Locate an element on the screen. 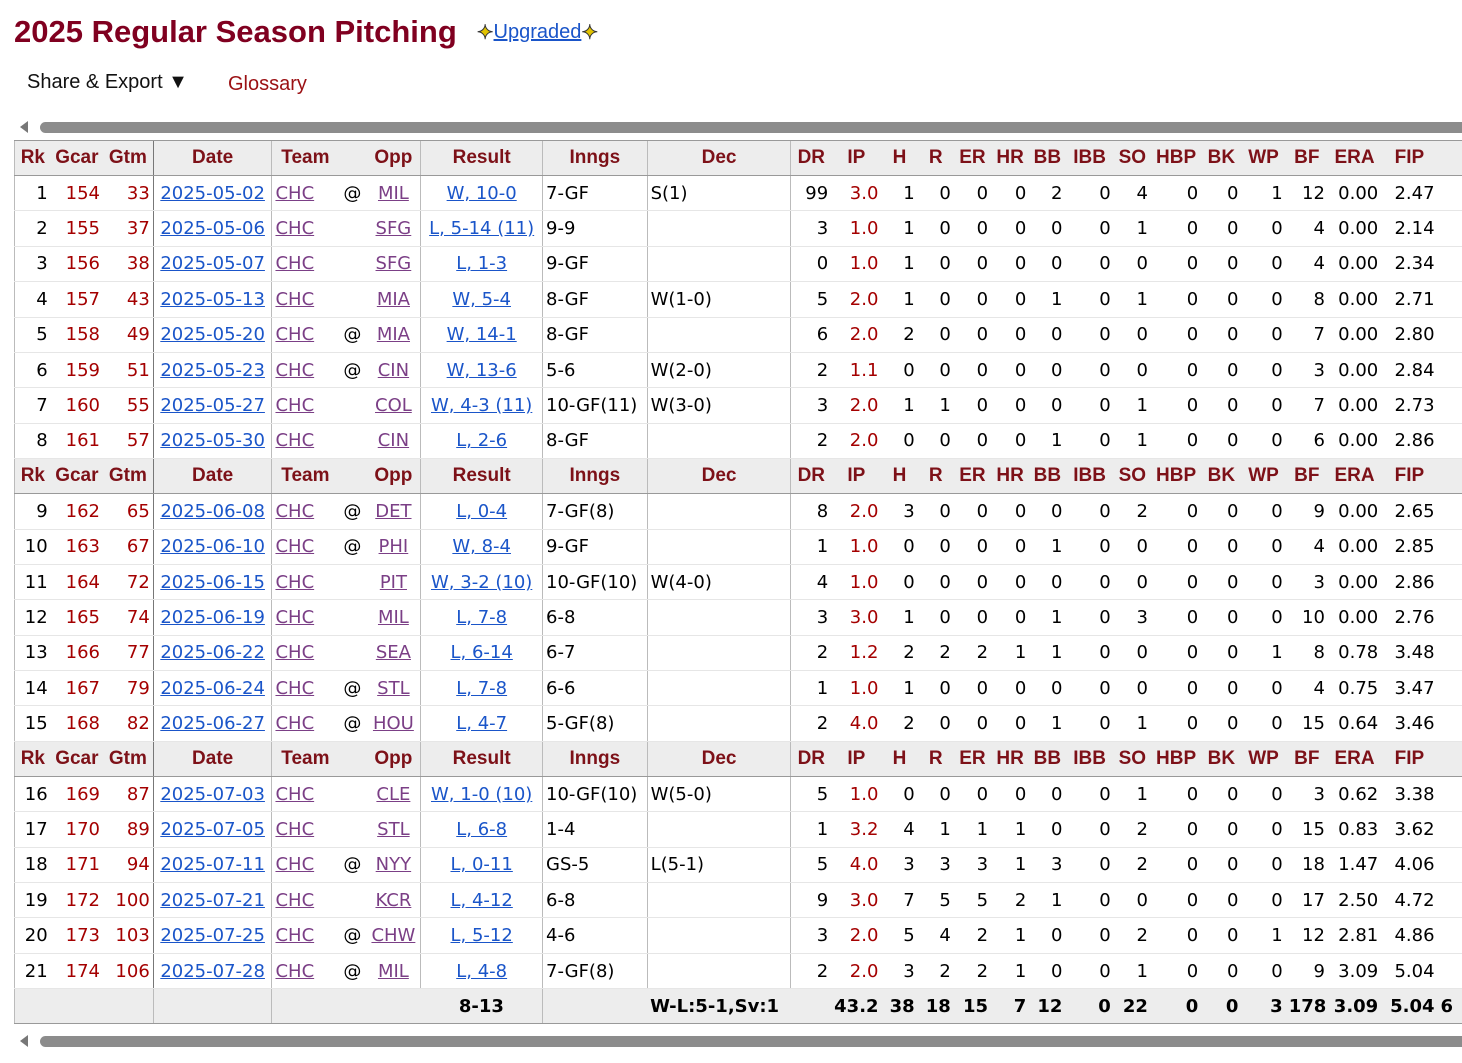 The image size is (1462, 1063). opponent-link: HOU is located at coordinates (393, 724).